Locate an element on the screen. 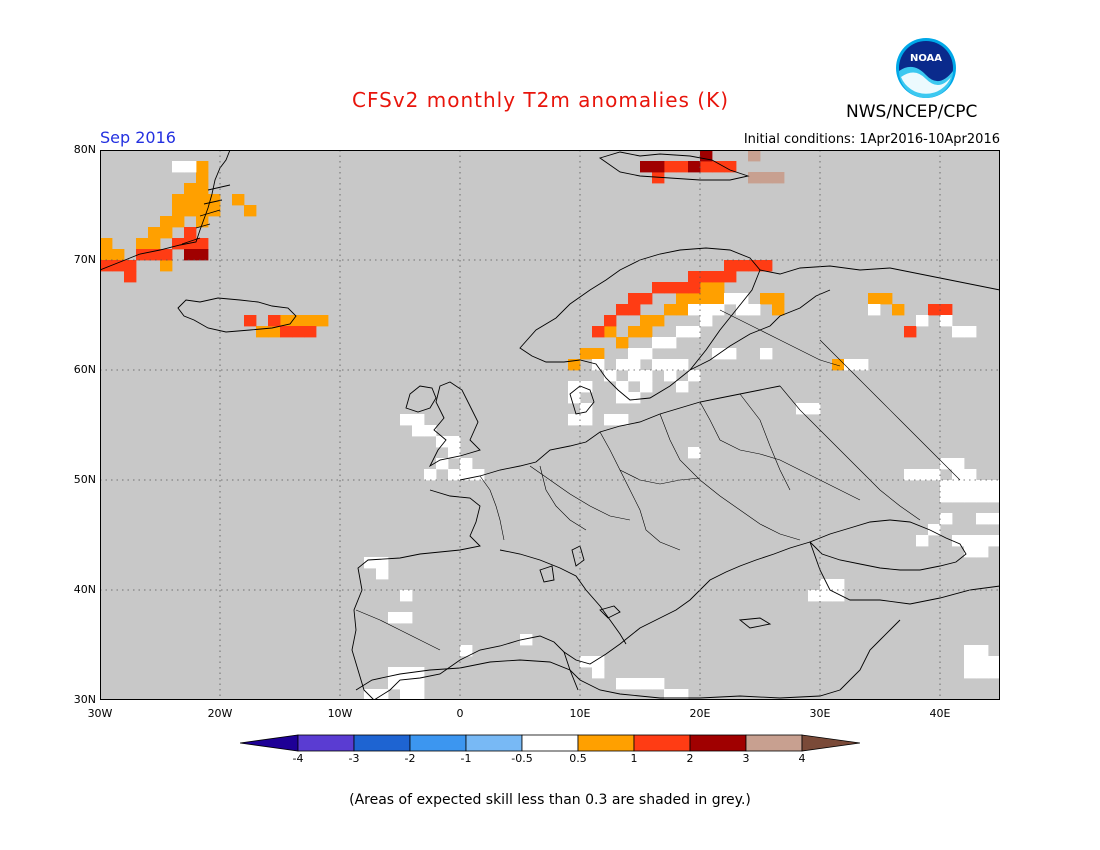  lat-label: 60N is located at coordinates (84, 369).